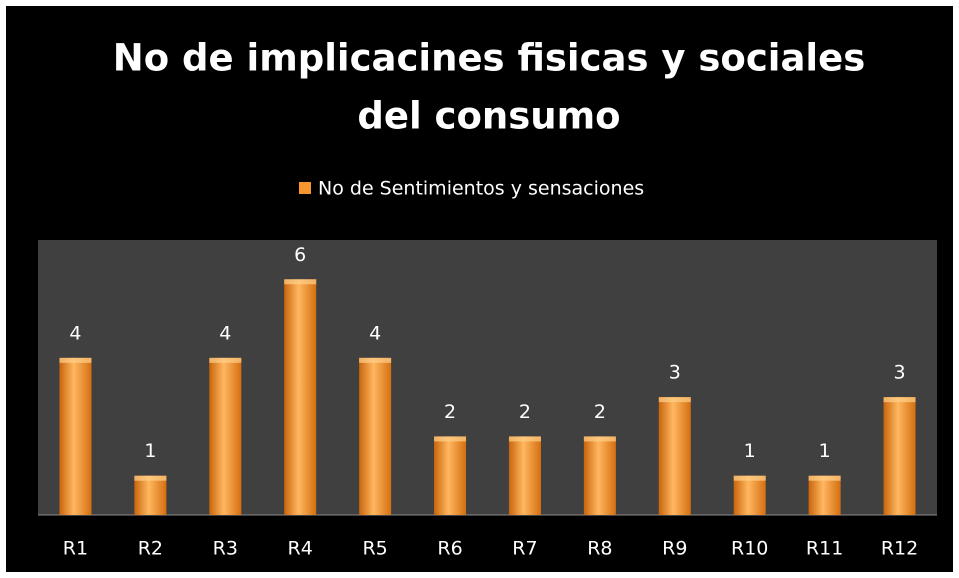 Image resolution: width=959 pixels, height=578 pixels. Describe the element at coordinates (824, 549) in the screenshot. I see `x-tick-label: R11` at that location.